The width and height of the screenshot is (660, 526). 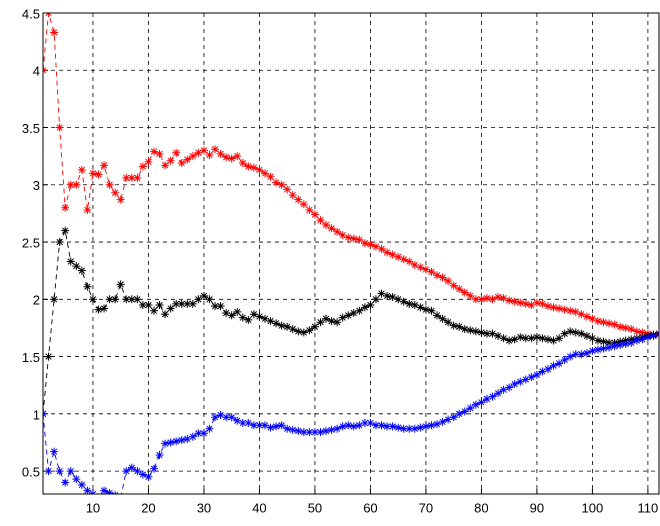 I want to click on x-tick-label: 20, so click(x=148, y=507).